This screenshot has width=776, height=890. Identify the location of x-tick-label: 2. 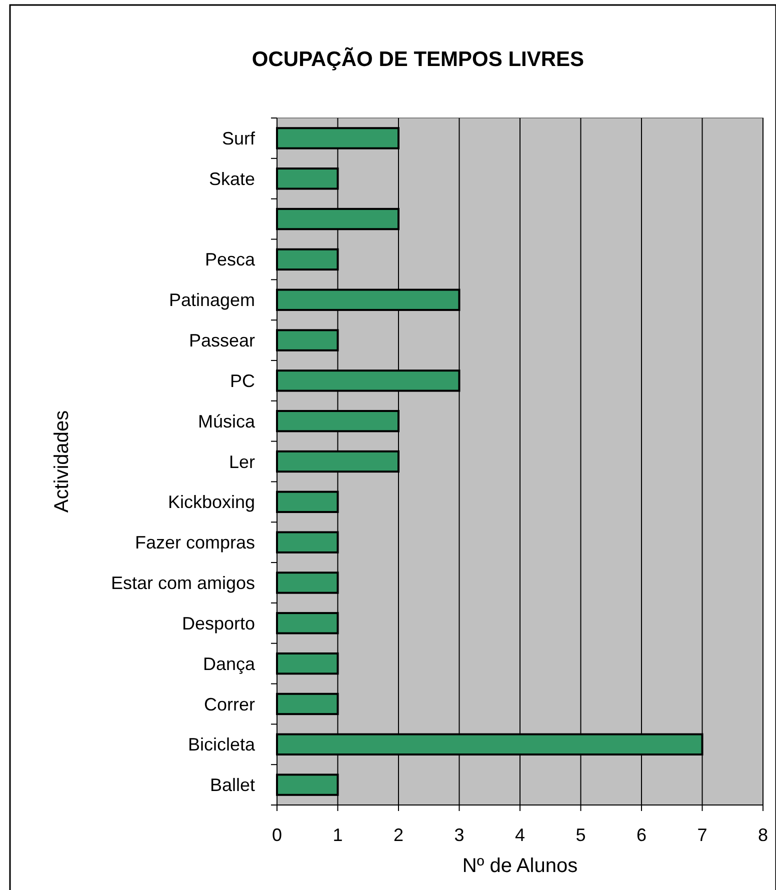
(398, 835).